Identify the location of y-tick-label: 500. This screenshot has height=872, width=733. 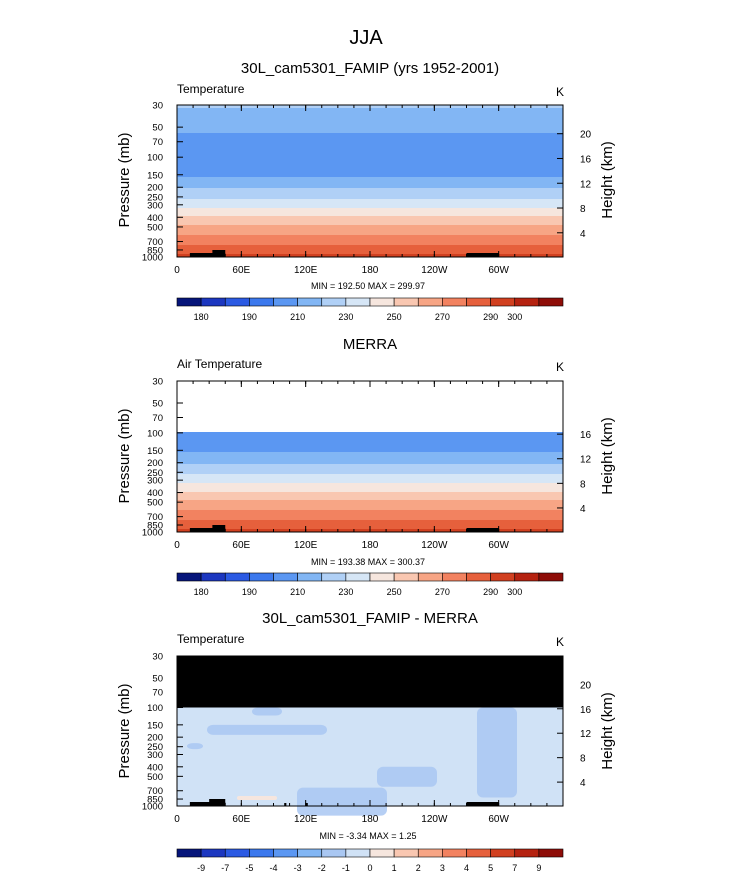
(155, 227).